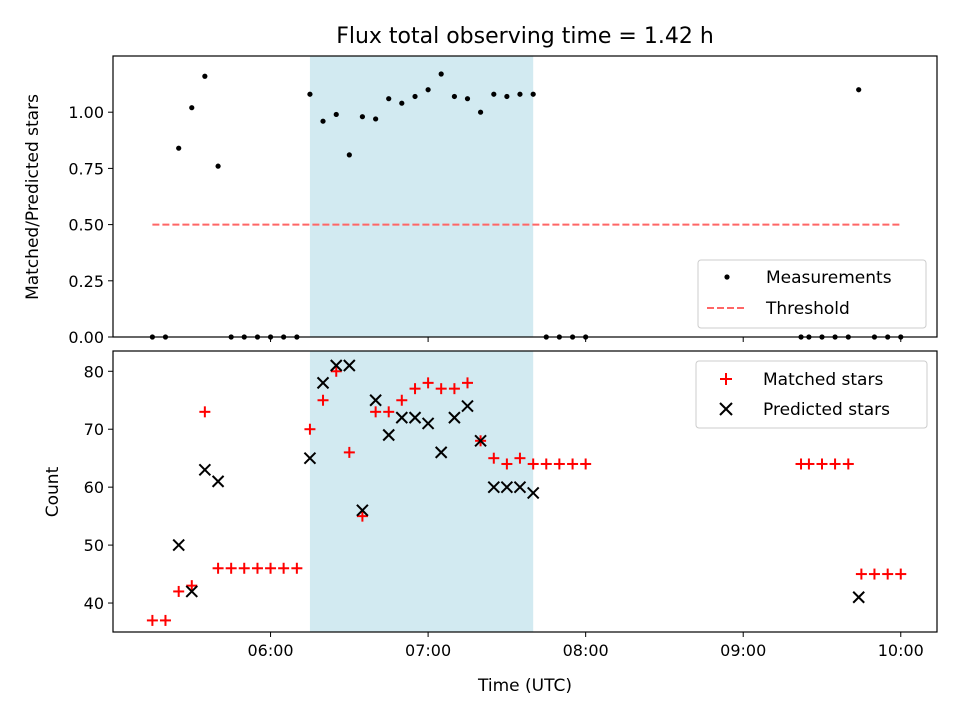 The image size is (960, 720). I want to click on x-tick-label: 07:00, so click(428, 650).